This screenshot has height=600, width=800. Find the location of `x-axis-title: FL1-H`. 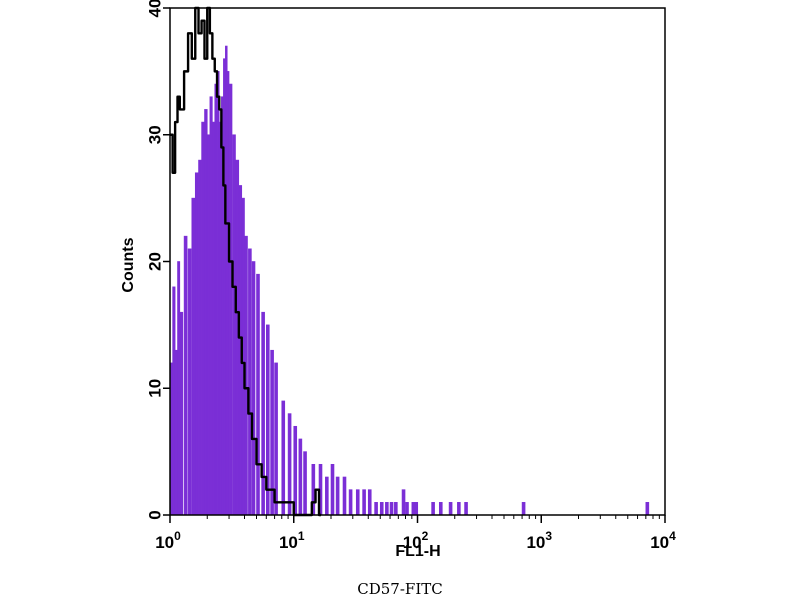

x-axis-title: FL1-H is located at coordinates (417, 551).